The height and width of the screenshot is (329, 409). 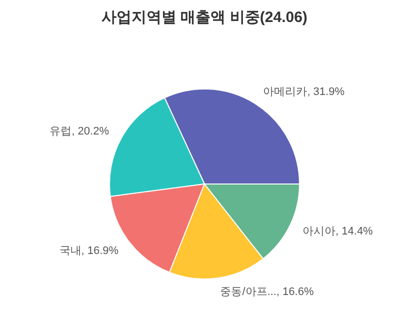 What do you see at coordinates (304, 92) in the screenshot?
I see `slice-label: 아메리카, 31.9%` at bounding box center [304, 92].